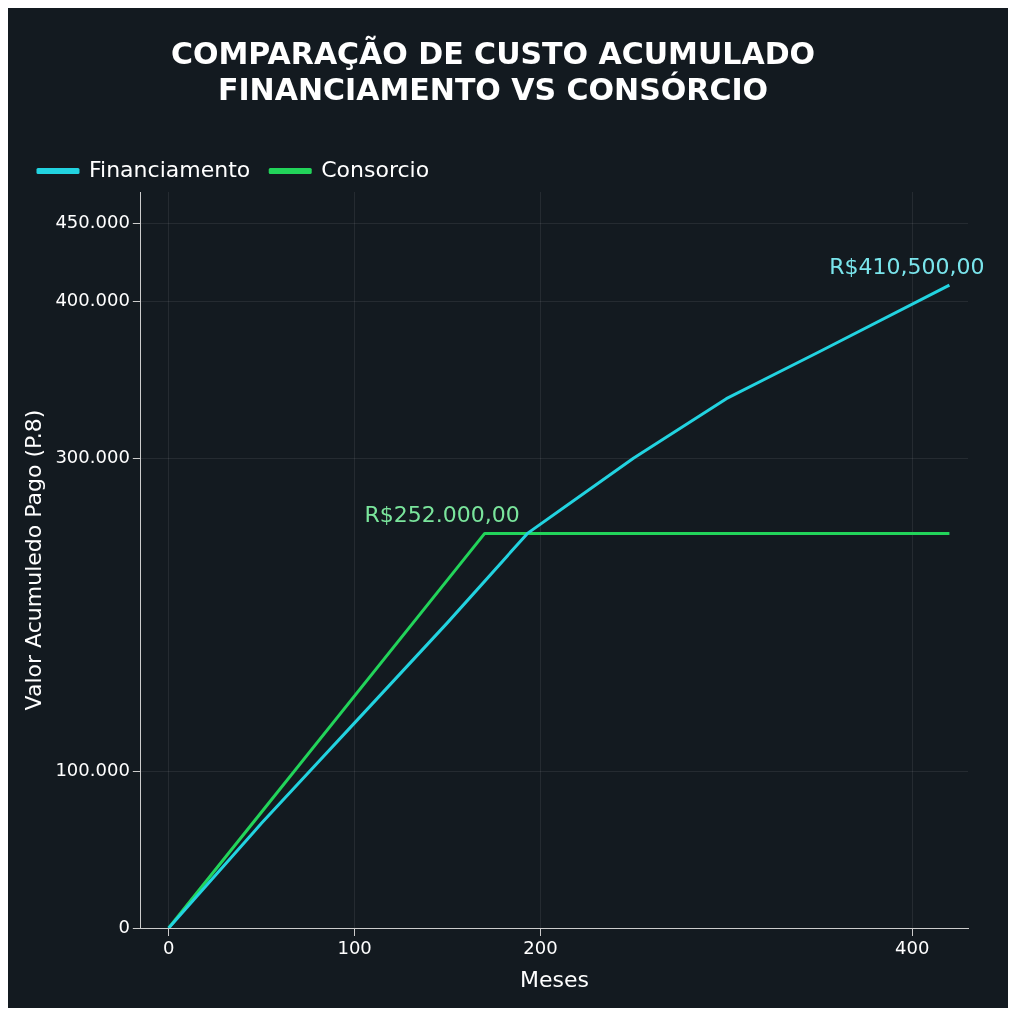  What do you see at coordinates (540, 948) in the screenshot?
I see `x-tick-label: 200` at bounding box center [540, 948].